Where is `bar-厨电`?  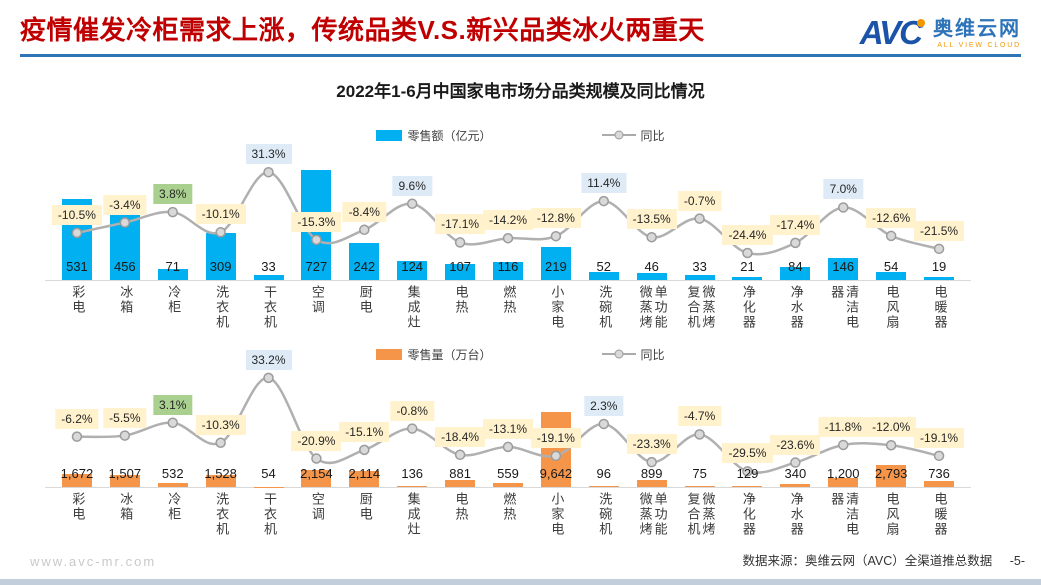
bar-厨电 is located at coordinates (364, 478).